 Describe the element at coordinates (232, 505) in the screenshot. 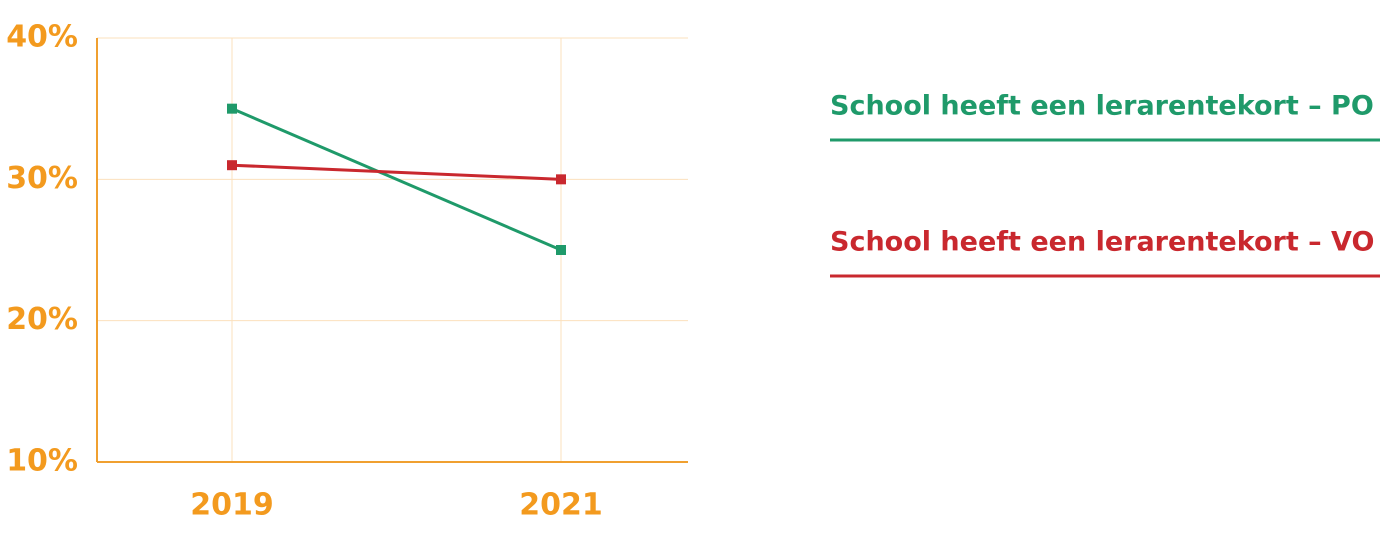

I see `x-tick-label: 2019` at that location.